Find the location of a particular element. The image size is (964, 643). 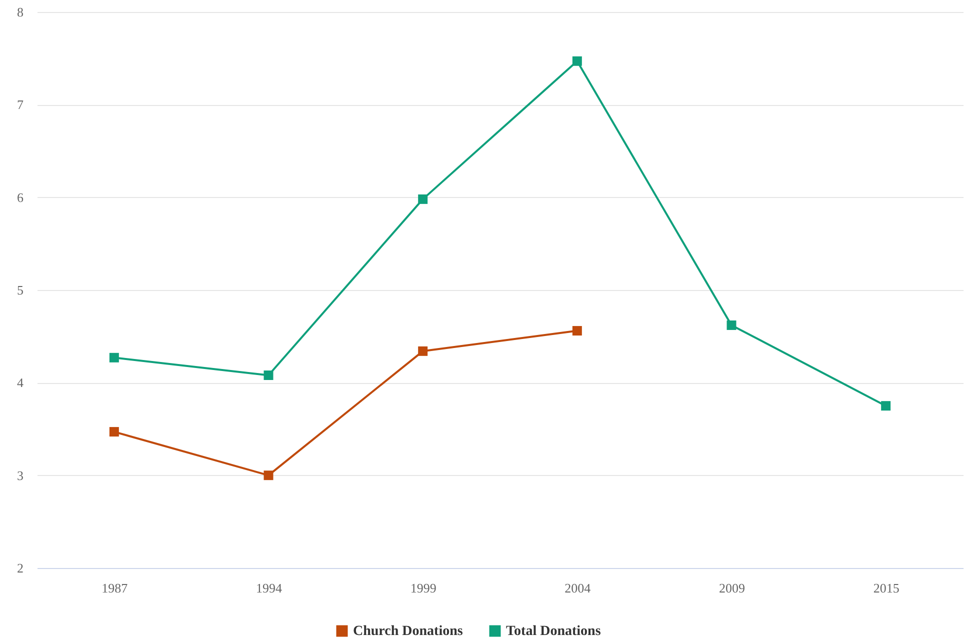

y-tick-label: 6 is located at coordinates (20, 197).